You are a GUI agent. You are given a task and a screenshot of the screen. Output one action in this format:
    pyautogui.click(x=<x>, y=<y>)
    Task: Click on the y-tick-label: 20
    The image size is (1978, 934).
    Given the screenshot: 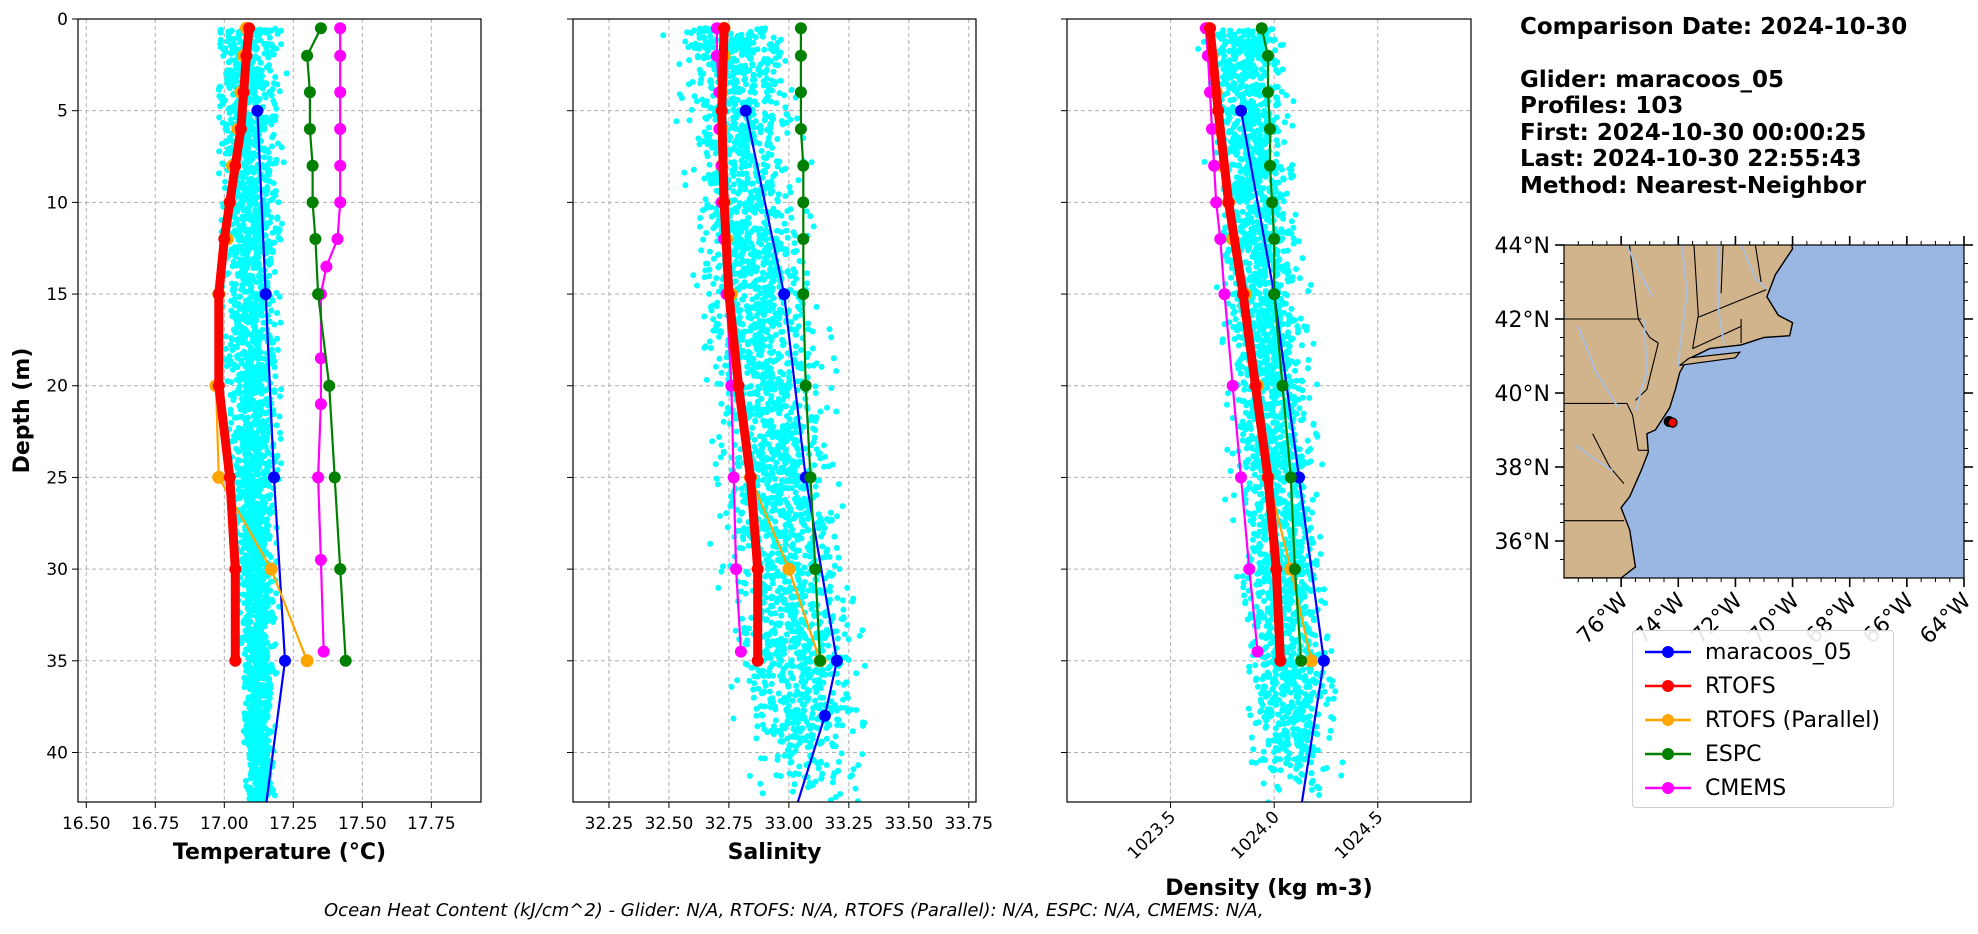 What is the action you would take?
    pyautogui.click(x=57, y=387)
    